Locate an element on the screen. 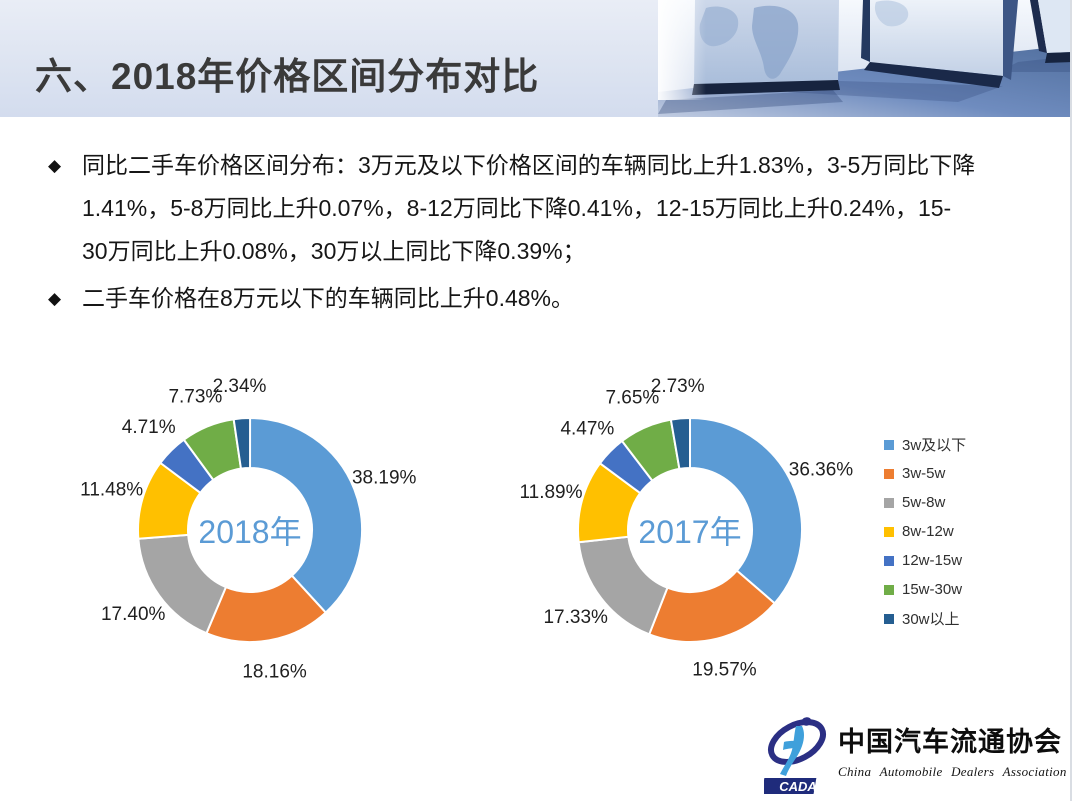 This screenshot has width=1072, height=801. logo-name-cn: 中国汽车流通协会 is located at coordinates (950, 742).